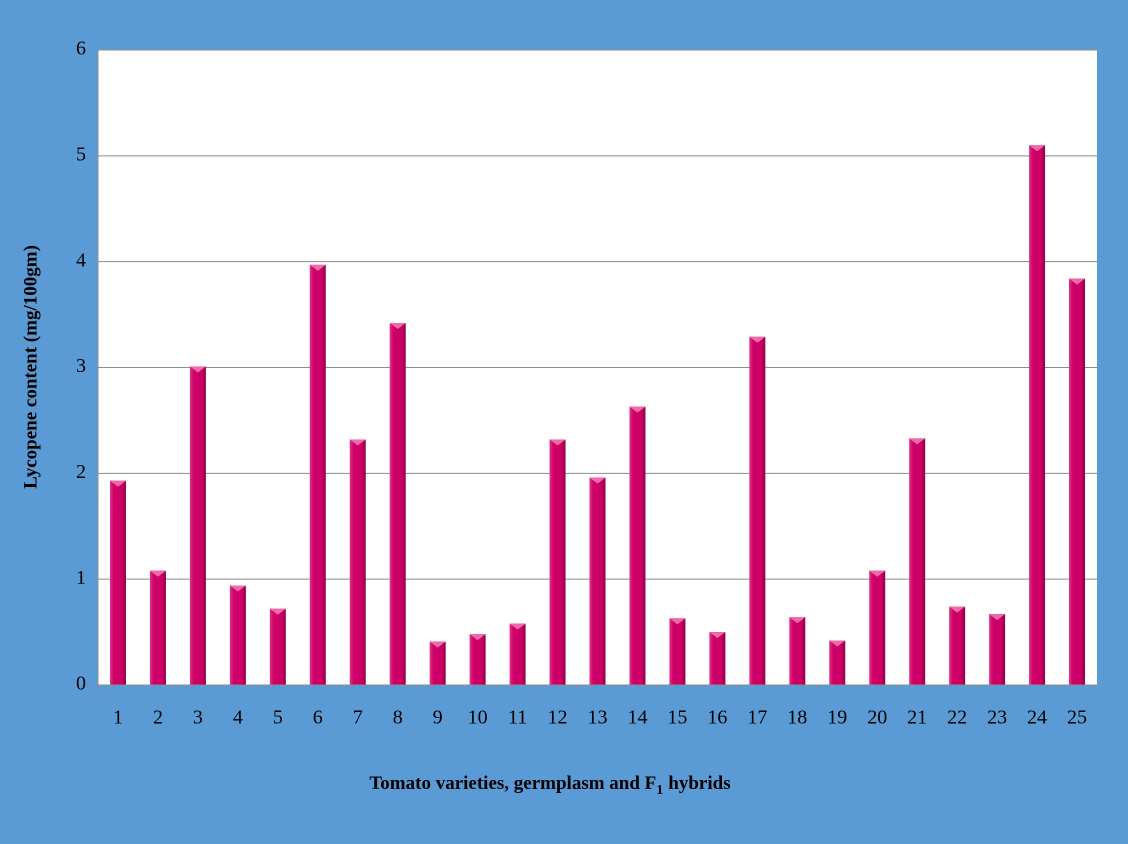  Describe the element at coordinates (30, 367) in the screenshot. I see `y-axis-title: Lycopene content (mg/100gm)` at that location.